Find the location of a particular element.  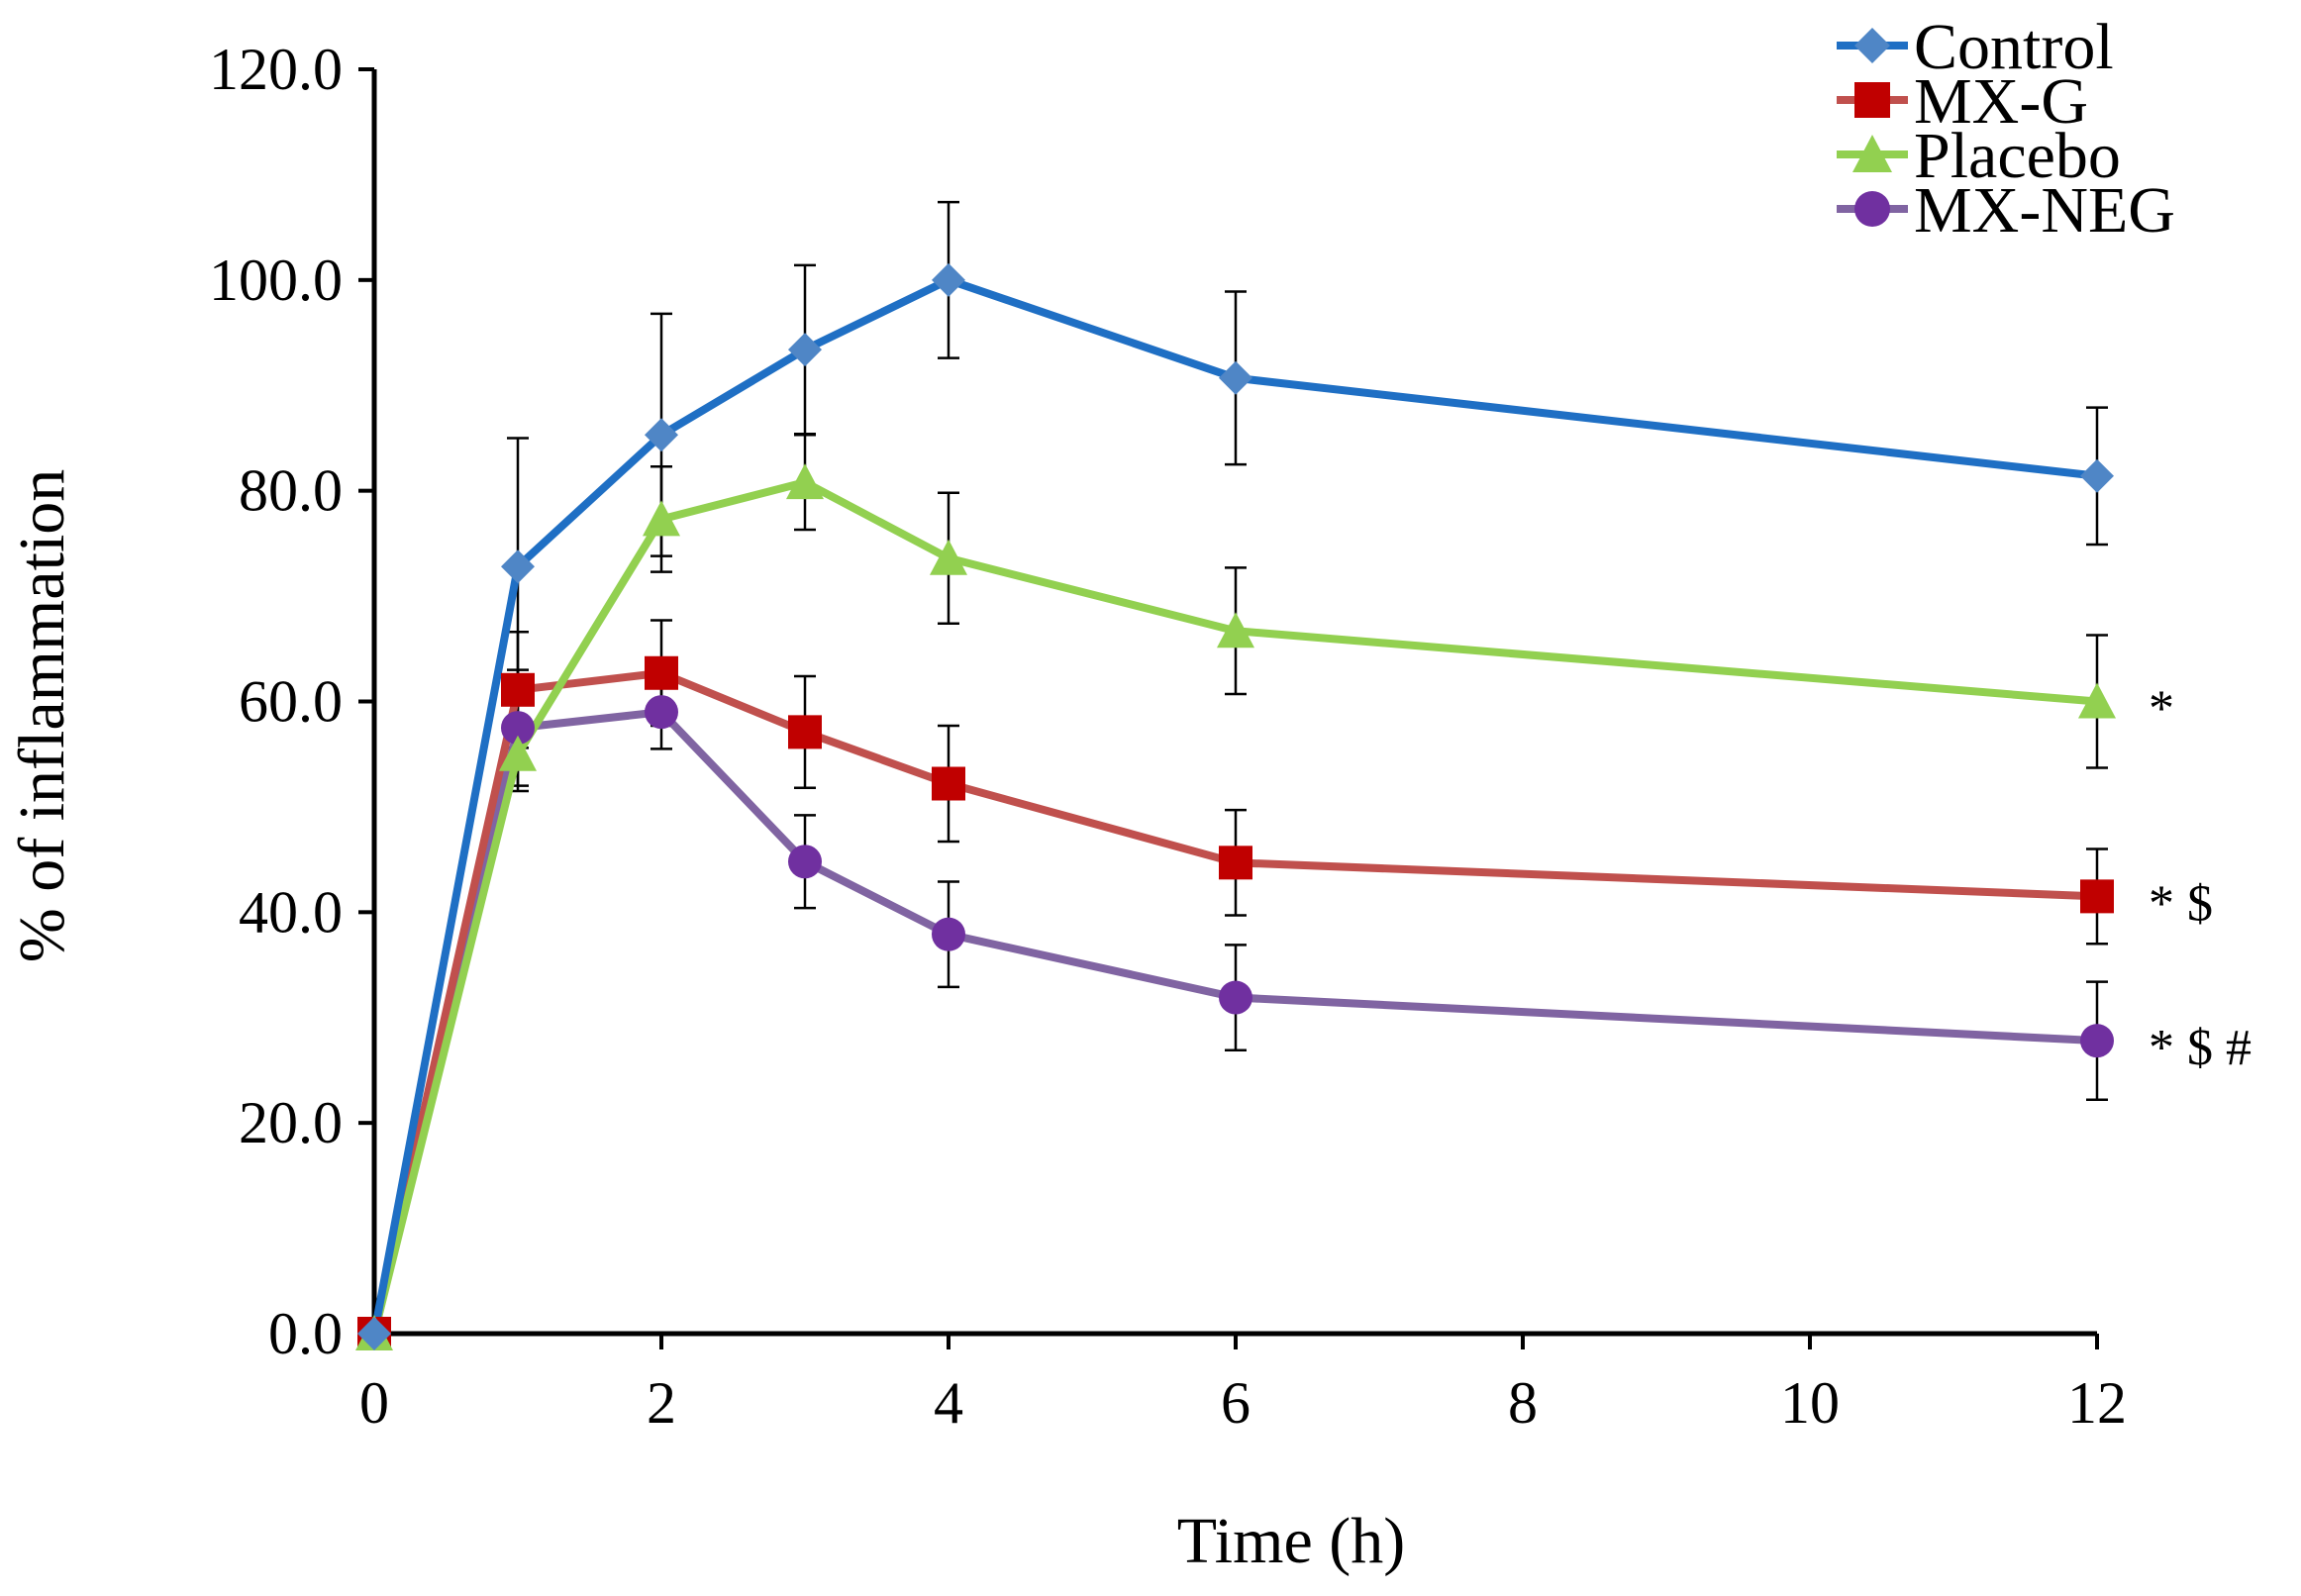

y-tick-label: 60.0 is located at coordinates (291, 702).